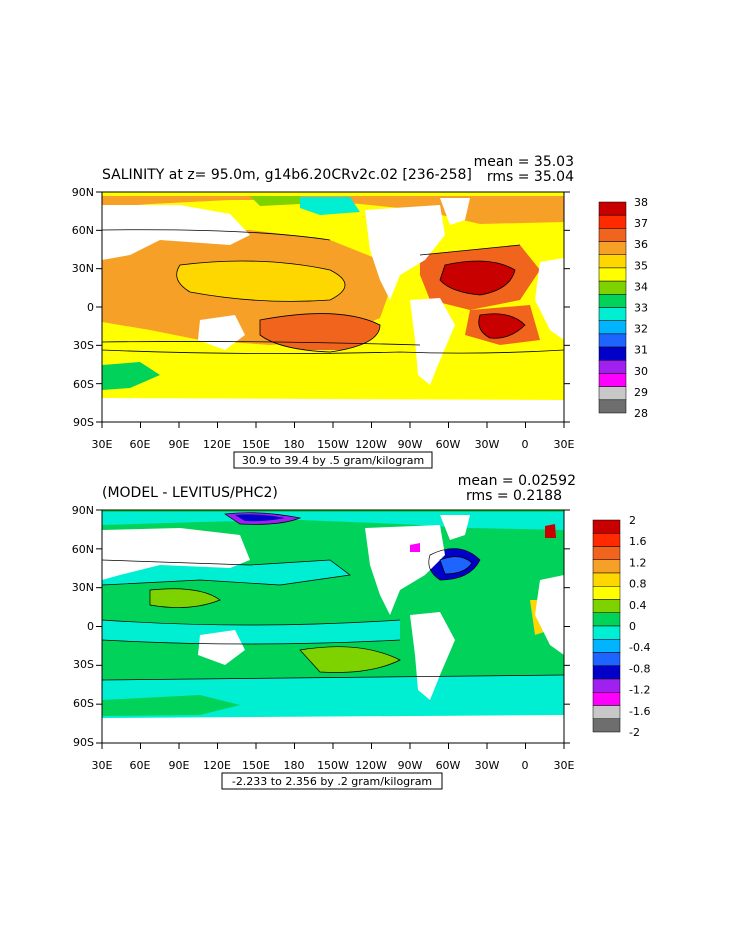  I want to click on panel2-range-box, so click(332, 781).